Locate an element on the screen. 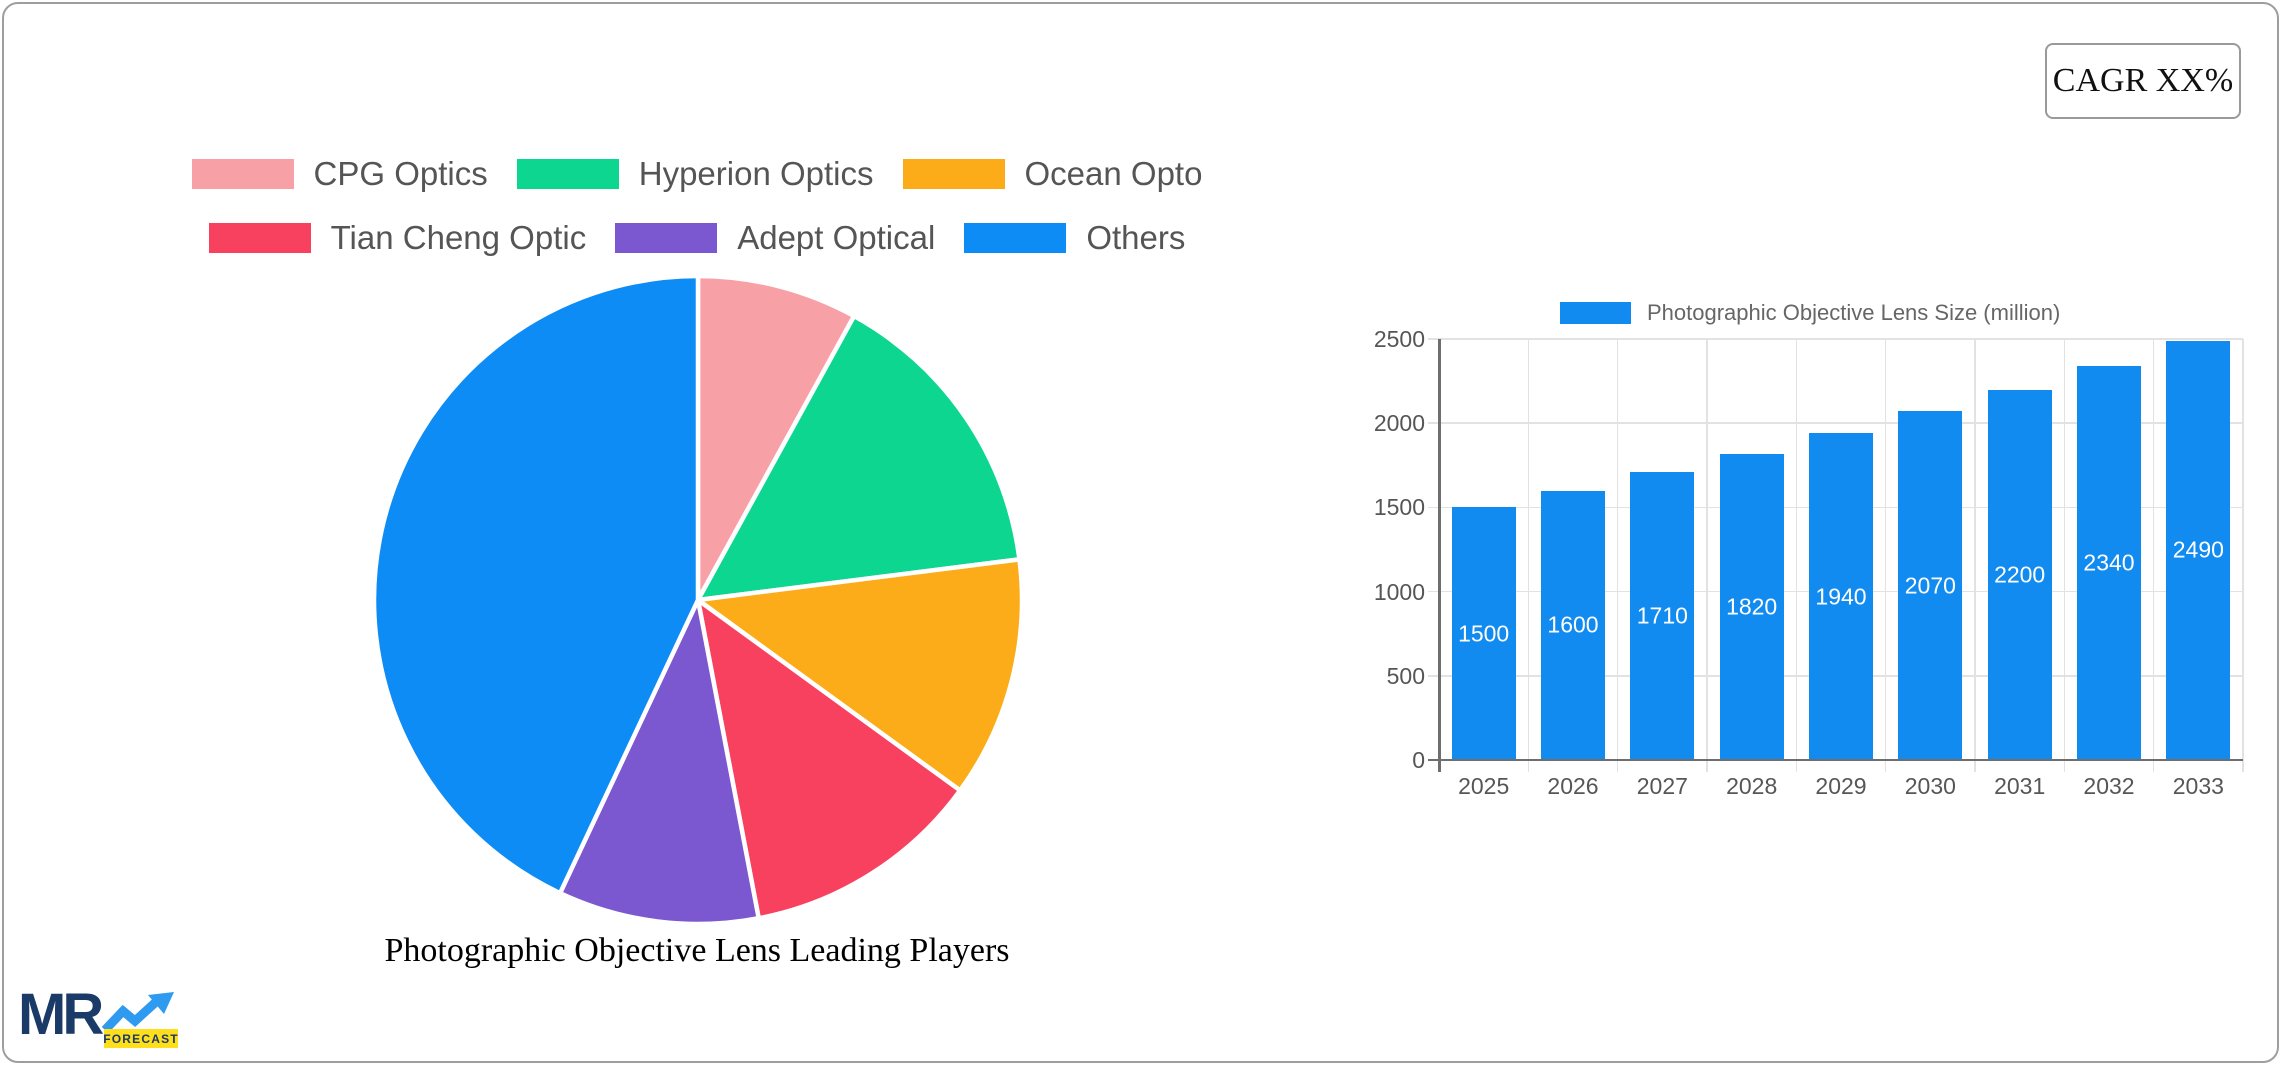 Image resolution: width=2280 pixels, height=1070 pixels. bar-2028: 1820 is located at coordinates (1751, 606).